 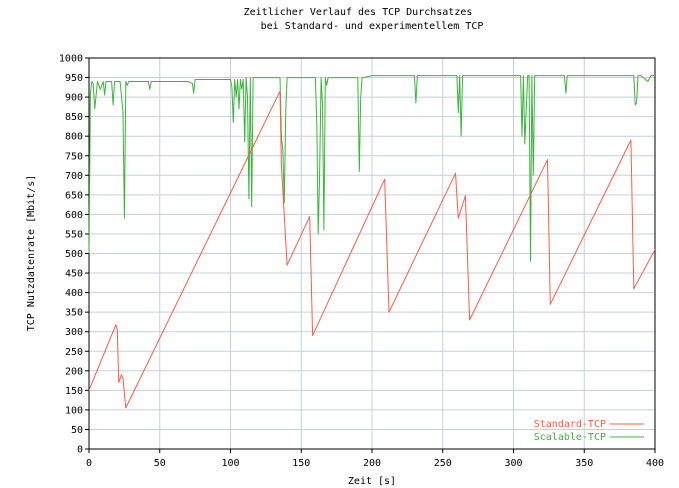 What do you see at coordinates (74, 215) in the screenshot?
I see `y-tick-label: 600` at bounding box center [74, 215].